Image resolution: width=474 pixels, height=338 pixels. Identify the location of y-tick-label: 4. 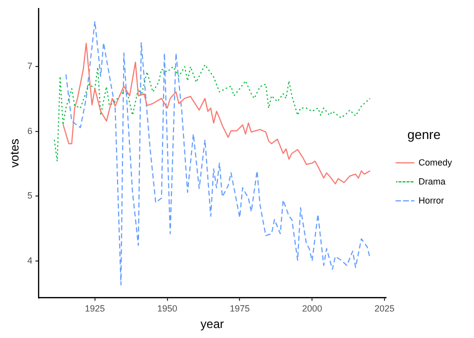
(29, 260).